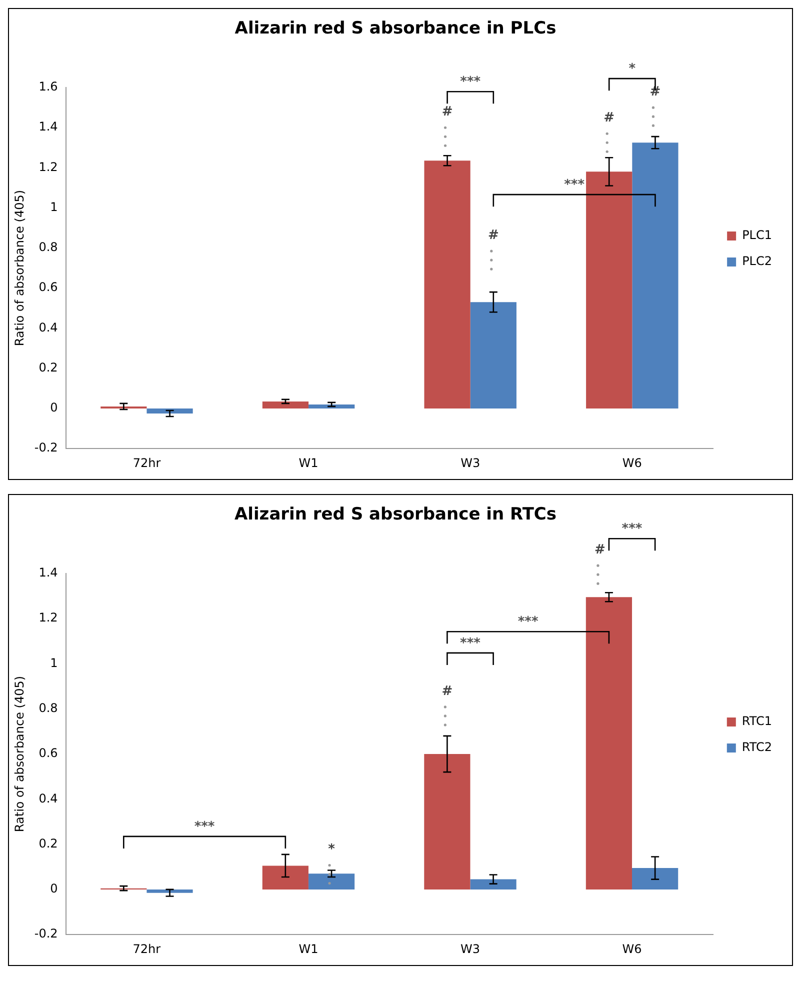 This screenshot has height=998, width=801. What do you see at coordinates (48, 87) in the screenshot?
I see `y-tick-label: 1.6` at bounding box center [48, 87].